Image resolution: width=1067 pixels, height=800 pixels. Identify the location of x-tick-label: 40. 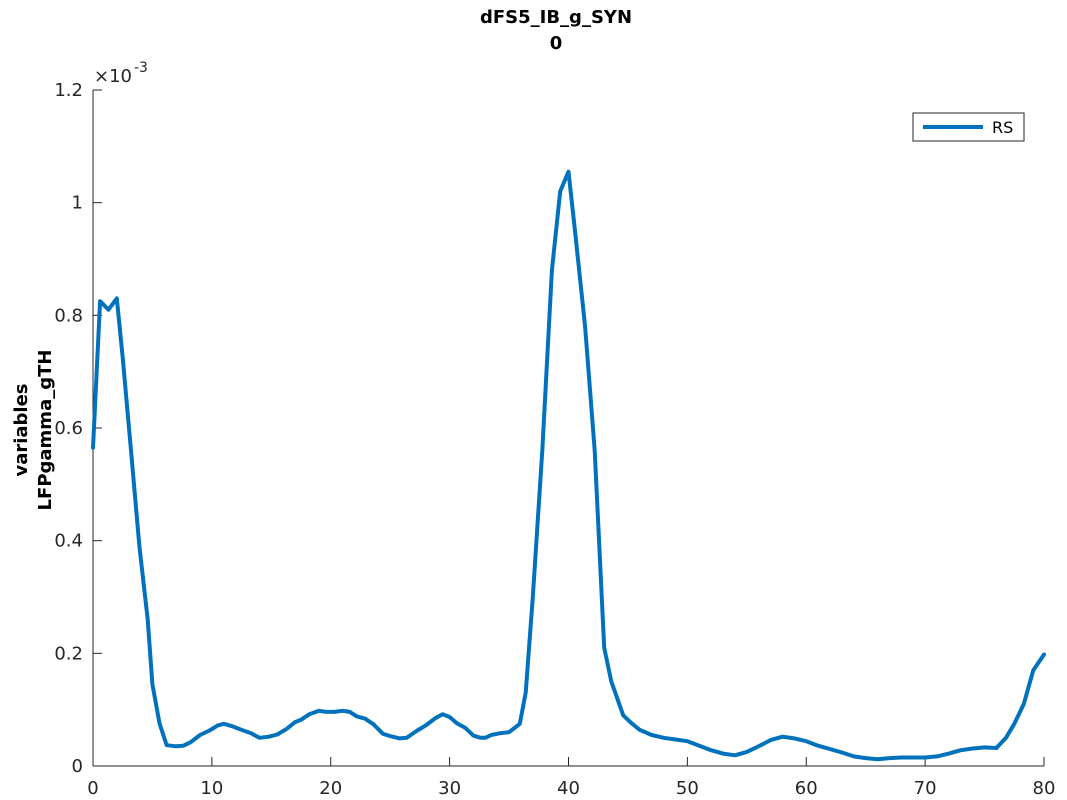
(568, 788).